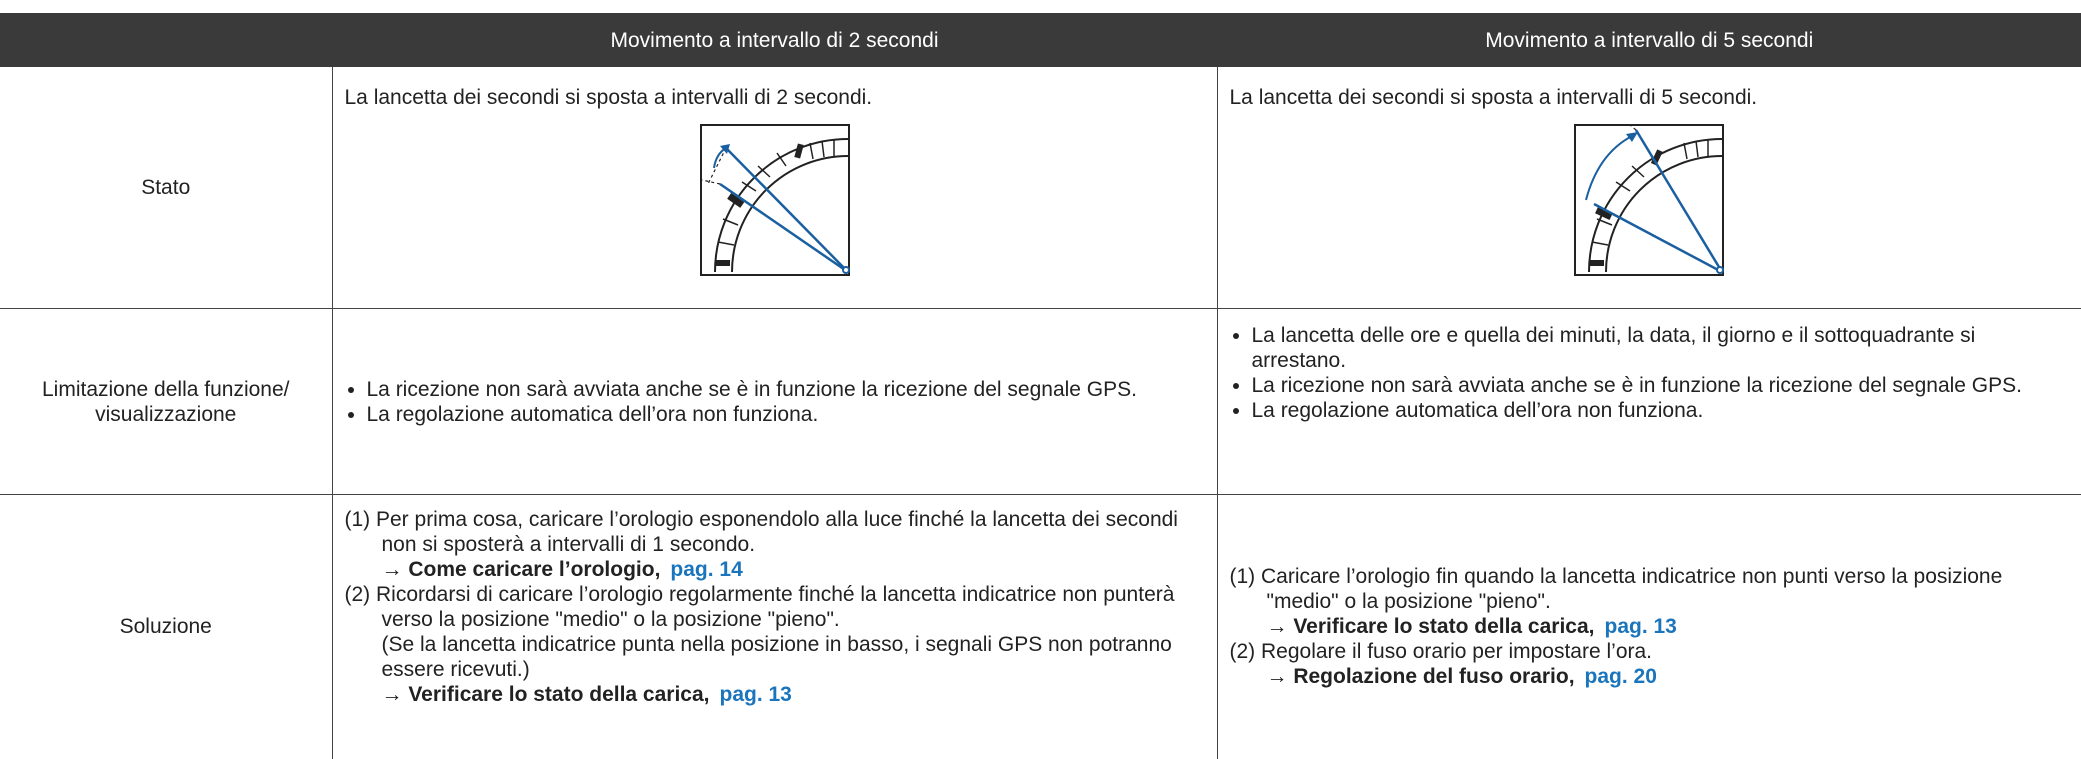  I want to click on page-link: pag. 20, so click(1620, 677).